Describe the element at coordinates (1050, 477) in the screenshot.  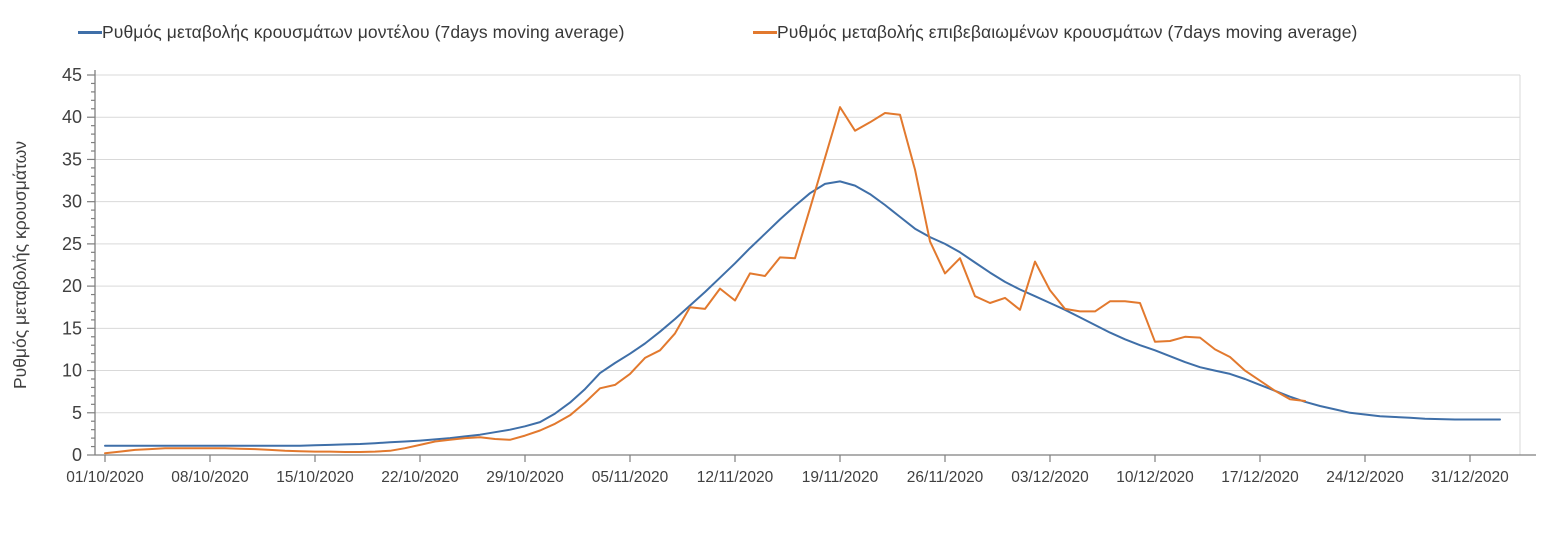
I see `x-tick-label: 03/12/2020` at that location.